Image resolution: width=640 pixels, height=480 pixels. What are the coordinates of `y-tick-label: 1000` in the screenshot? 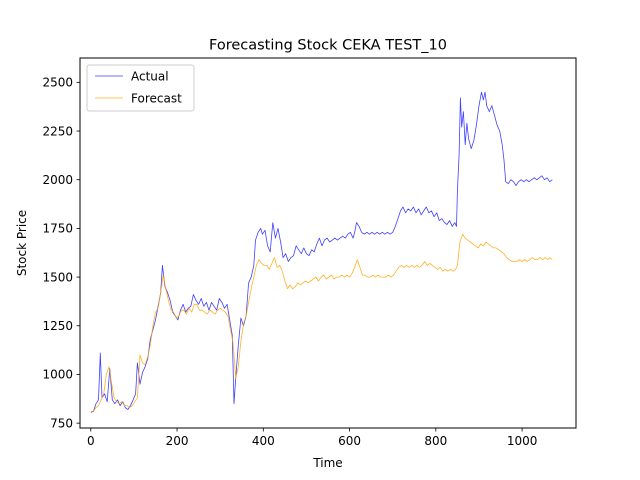 It's located at (57, 375).